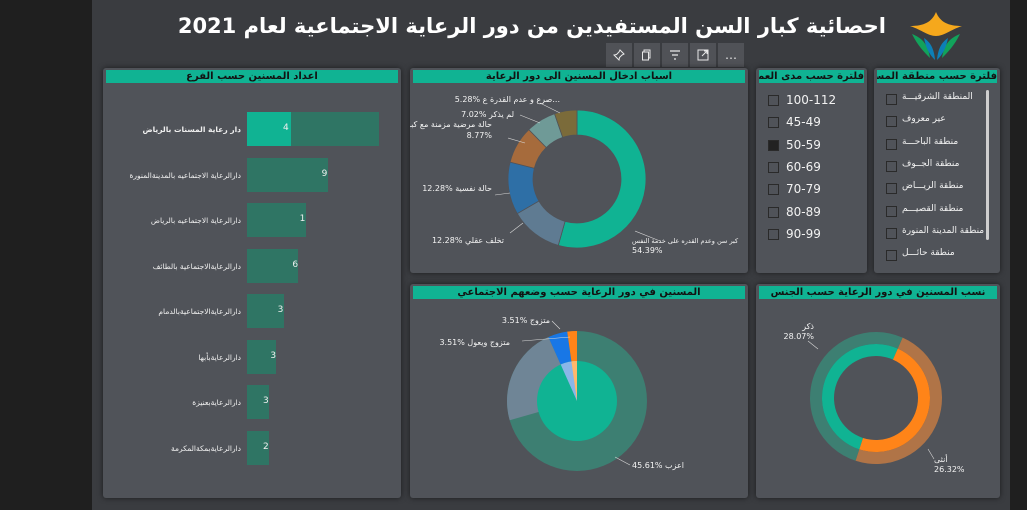  I want to click on slicer-option: منطقة المدينة المنورة, so click(934, 233).